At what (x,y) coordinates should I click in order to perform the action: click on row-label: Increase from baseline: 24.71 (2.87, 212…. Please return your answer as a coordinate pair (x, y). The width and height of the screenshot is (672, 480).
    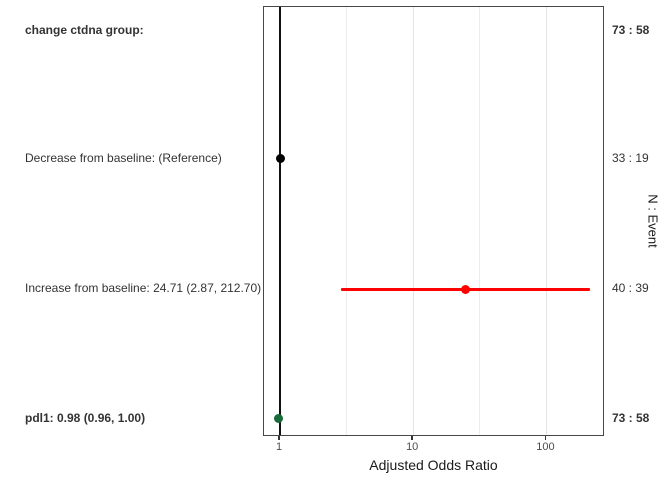
    Looking at the image, I should click on (143, 288).